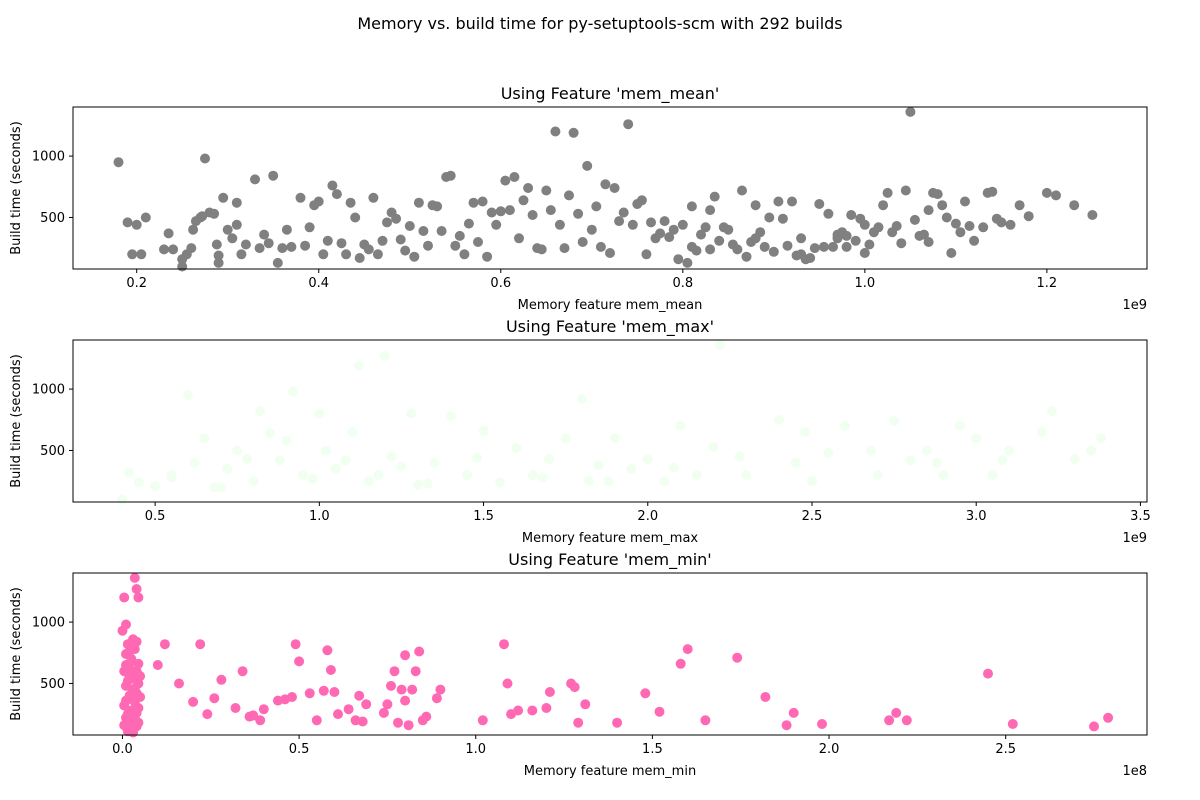 The height and width of the screenshot is (800, 1200). I want to click on x-tick-label: 0.2, so click(136, 283).